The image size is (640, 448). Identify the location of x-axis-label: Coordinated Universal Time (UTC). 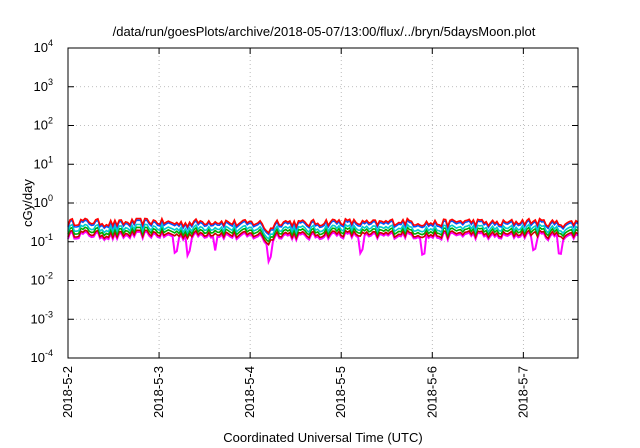
(322, 437).